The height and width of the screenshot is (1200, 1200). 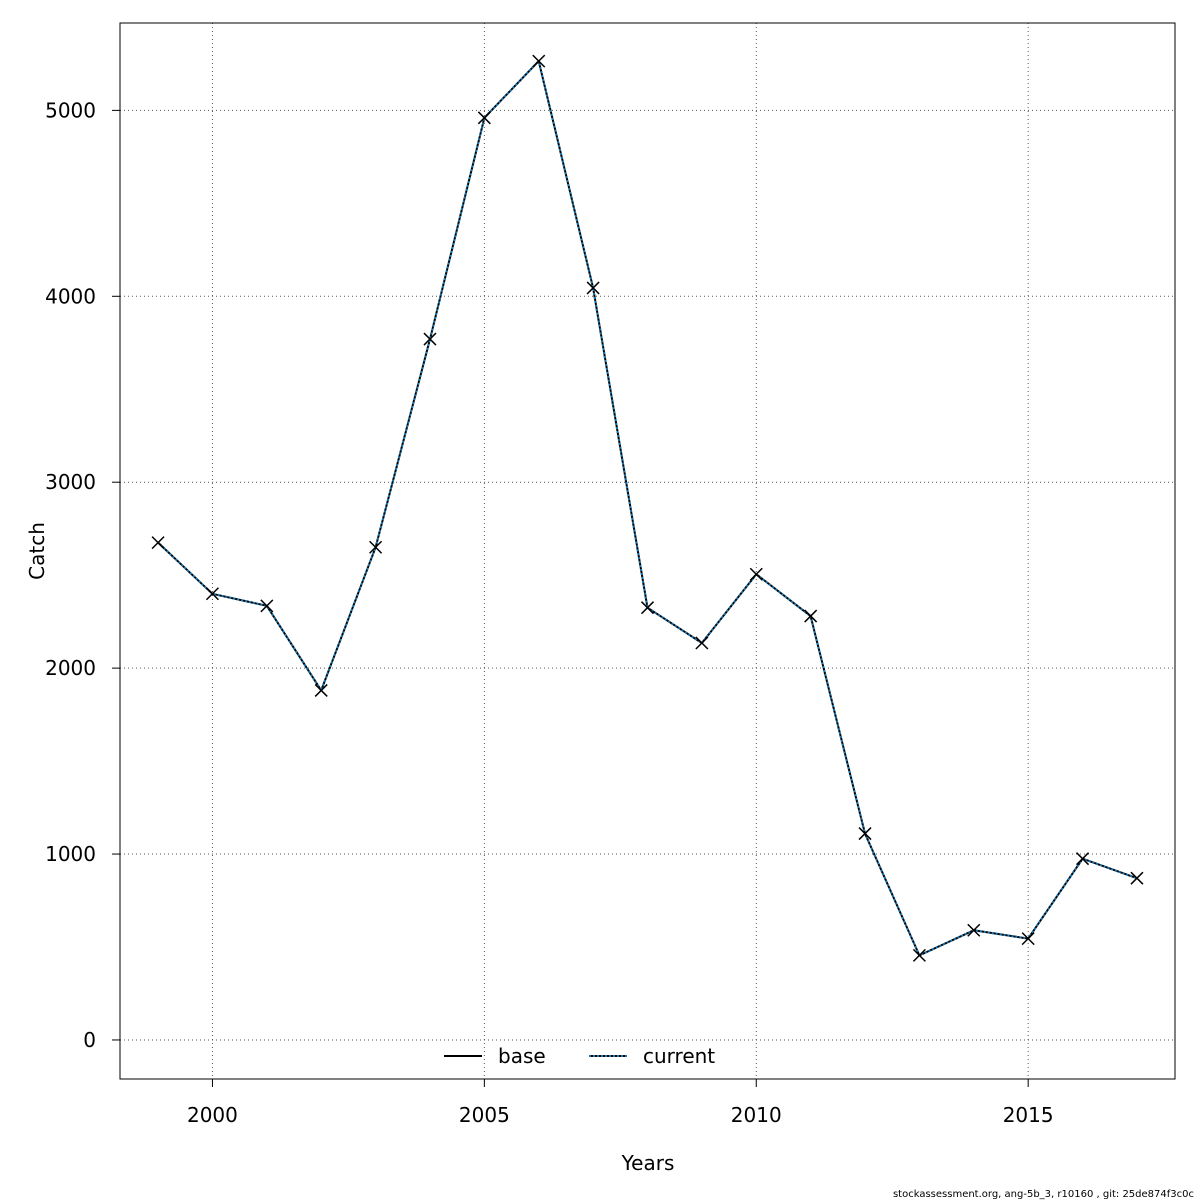 I want to click on marker-stroke-b-2012, so click(x=865, y=834).